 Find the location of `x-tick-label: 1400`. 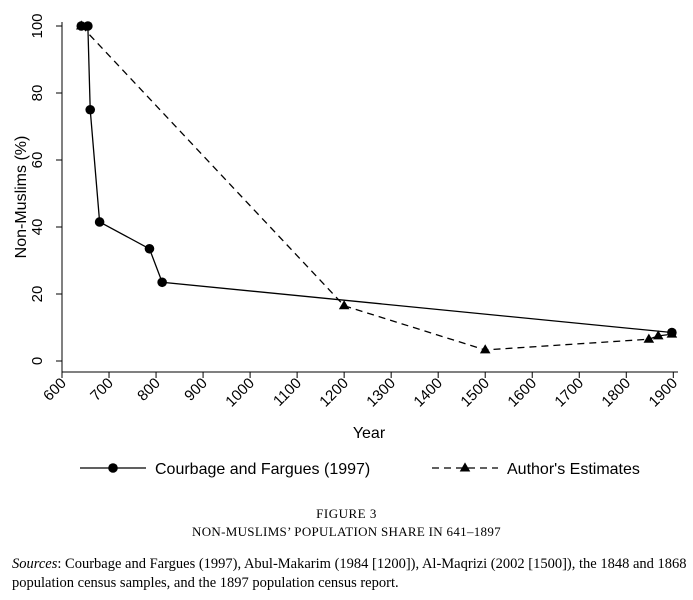

x-tick-label: 1400 is located at coordinates (428, 393).